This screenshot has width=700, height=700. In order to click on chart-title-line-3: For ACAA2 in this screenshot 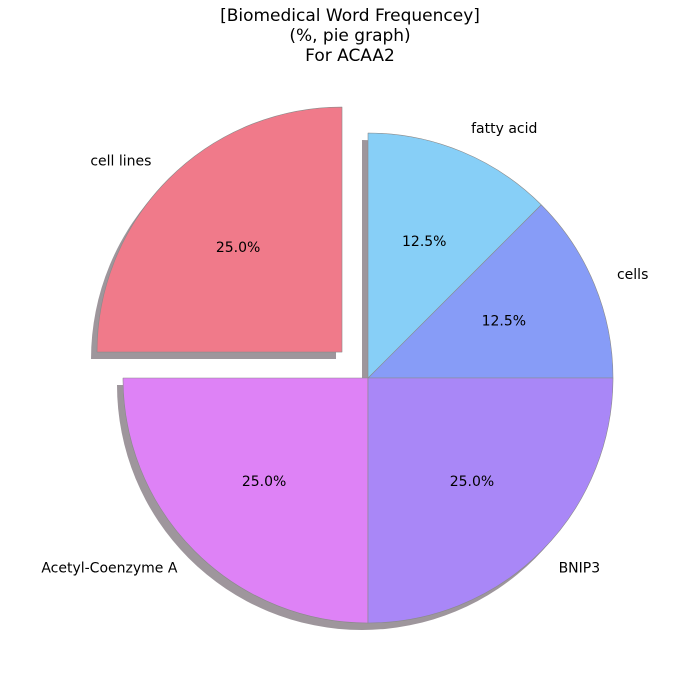, I will do `click(350, 56)`.